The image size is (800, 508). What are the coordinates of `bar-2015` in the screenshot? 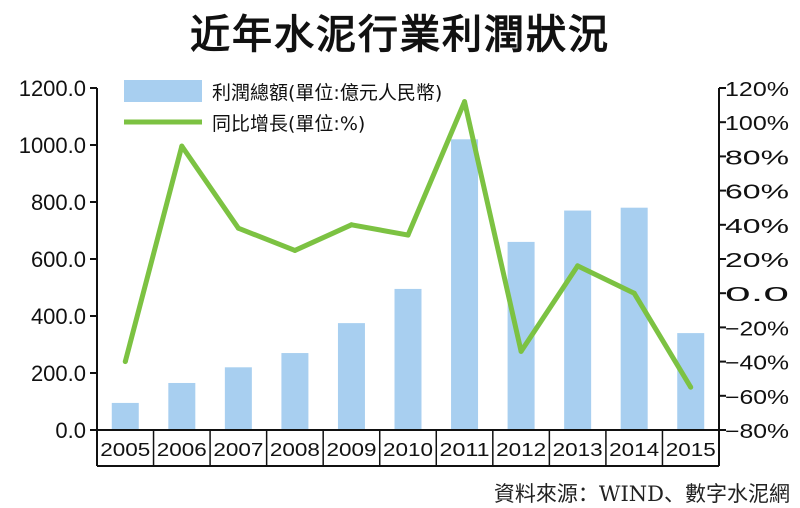 It's located at (691, 381).